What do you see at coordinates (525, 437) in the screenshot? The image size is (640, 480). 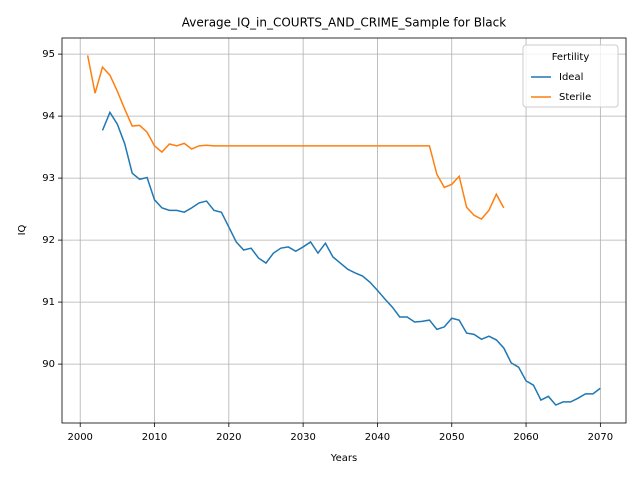 I see `x-tick-label: 2060` at bounding box center [525, 437].